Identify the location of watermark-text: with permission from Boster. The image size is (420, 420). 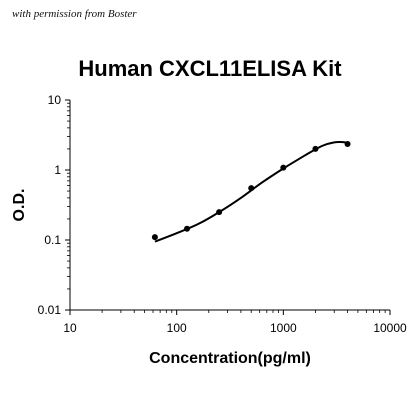
(74, 14).